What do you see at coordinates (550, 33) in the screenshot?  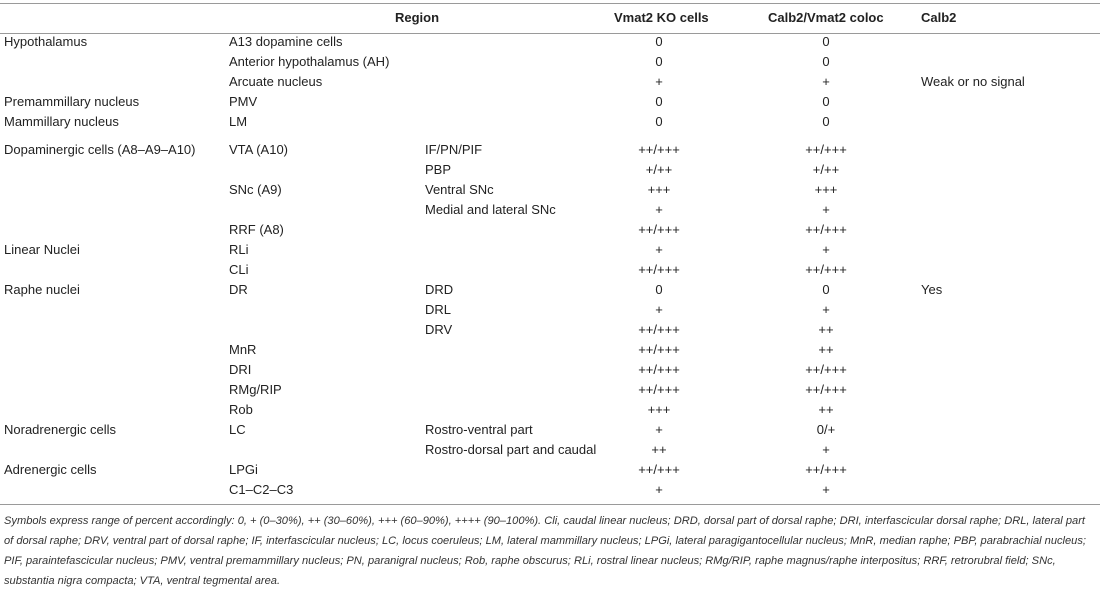 I see `header-rule` at bounding box center [550, 33].